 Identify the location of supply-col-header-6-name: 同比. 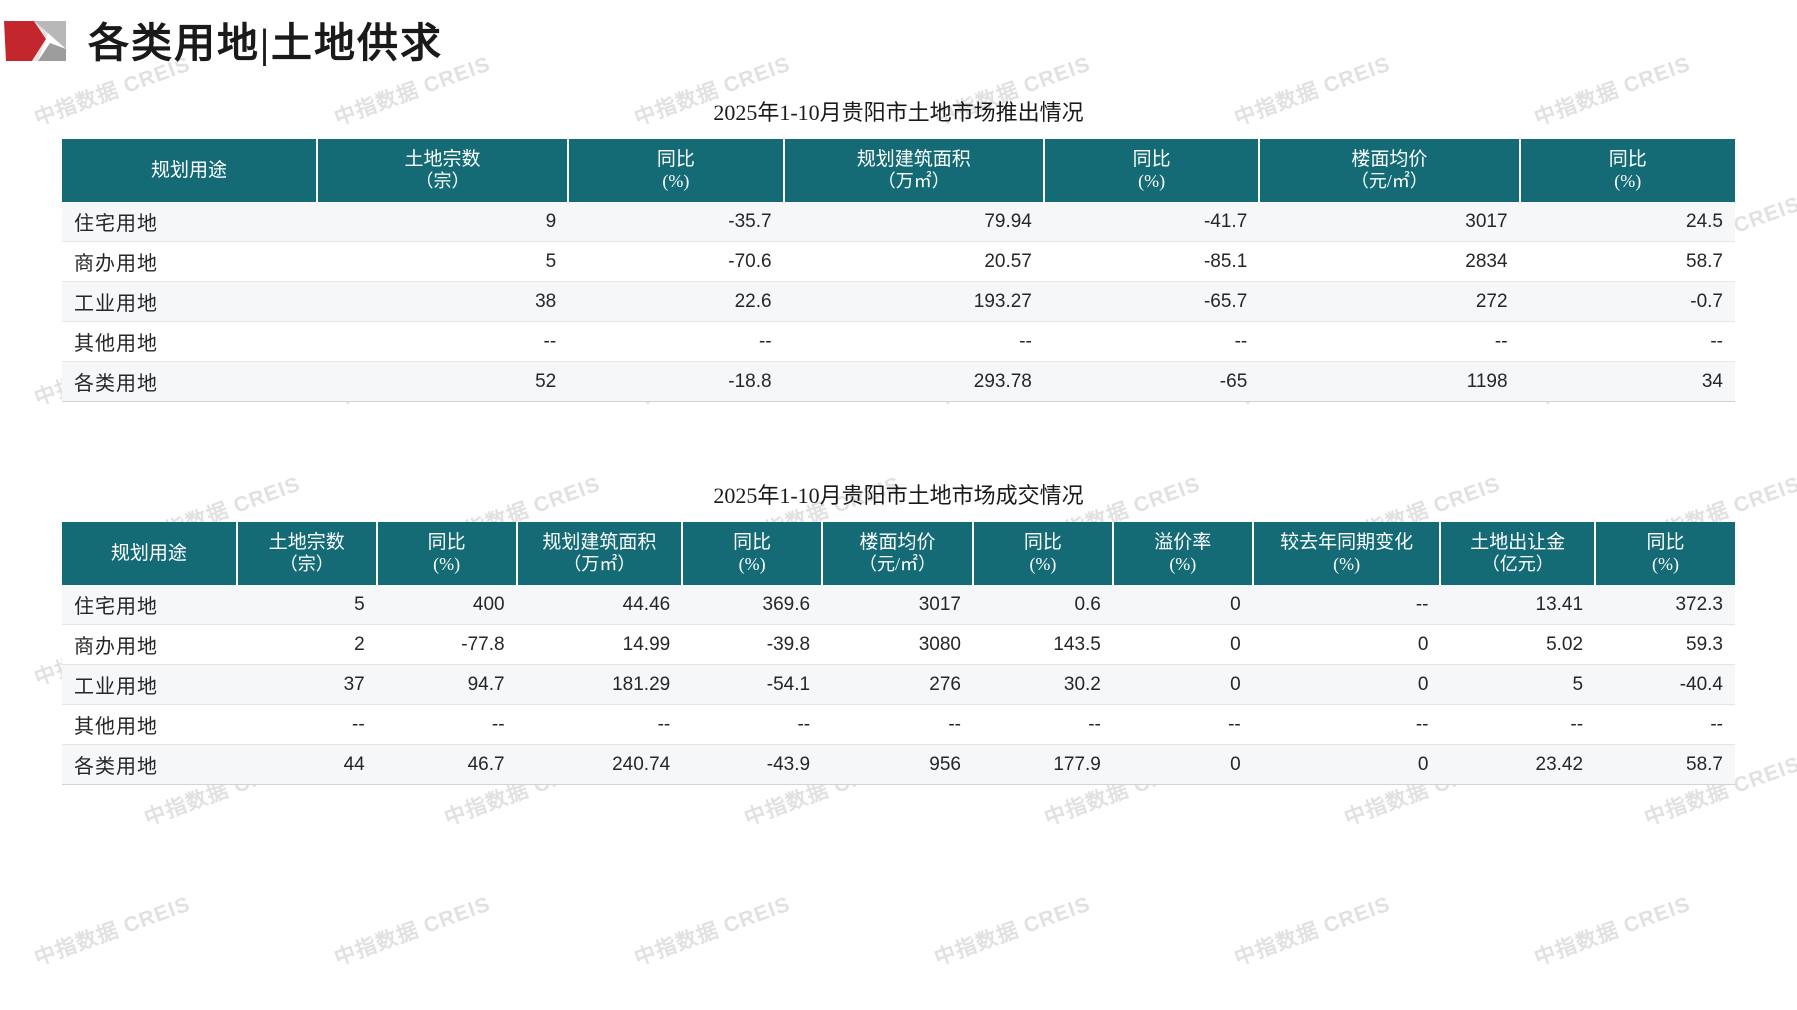
(1627, 159).